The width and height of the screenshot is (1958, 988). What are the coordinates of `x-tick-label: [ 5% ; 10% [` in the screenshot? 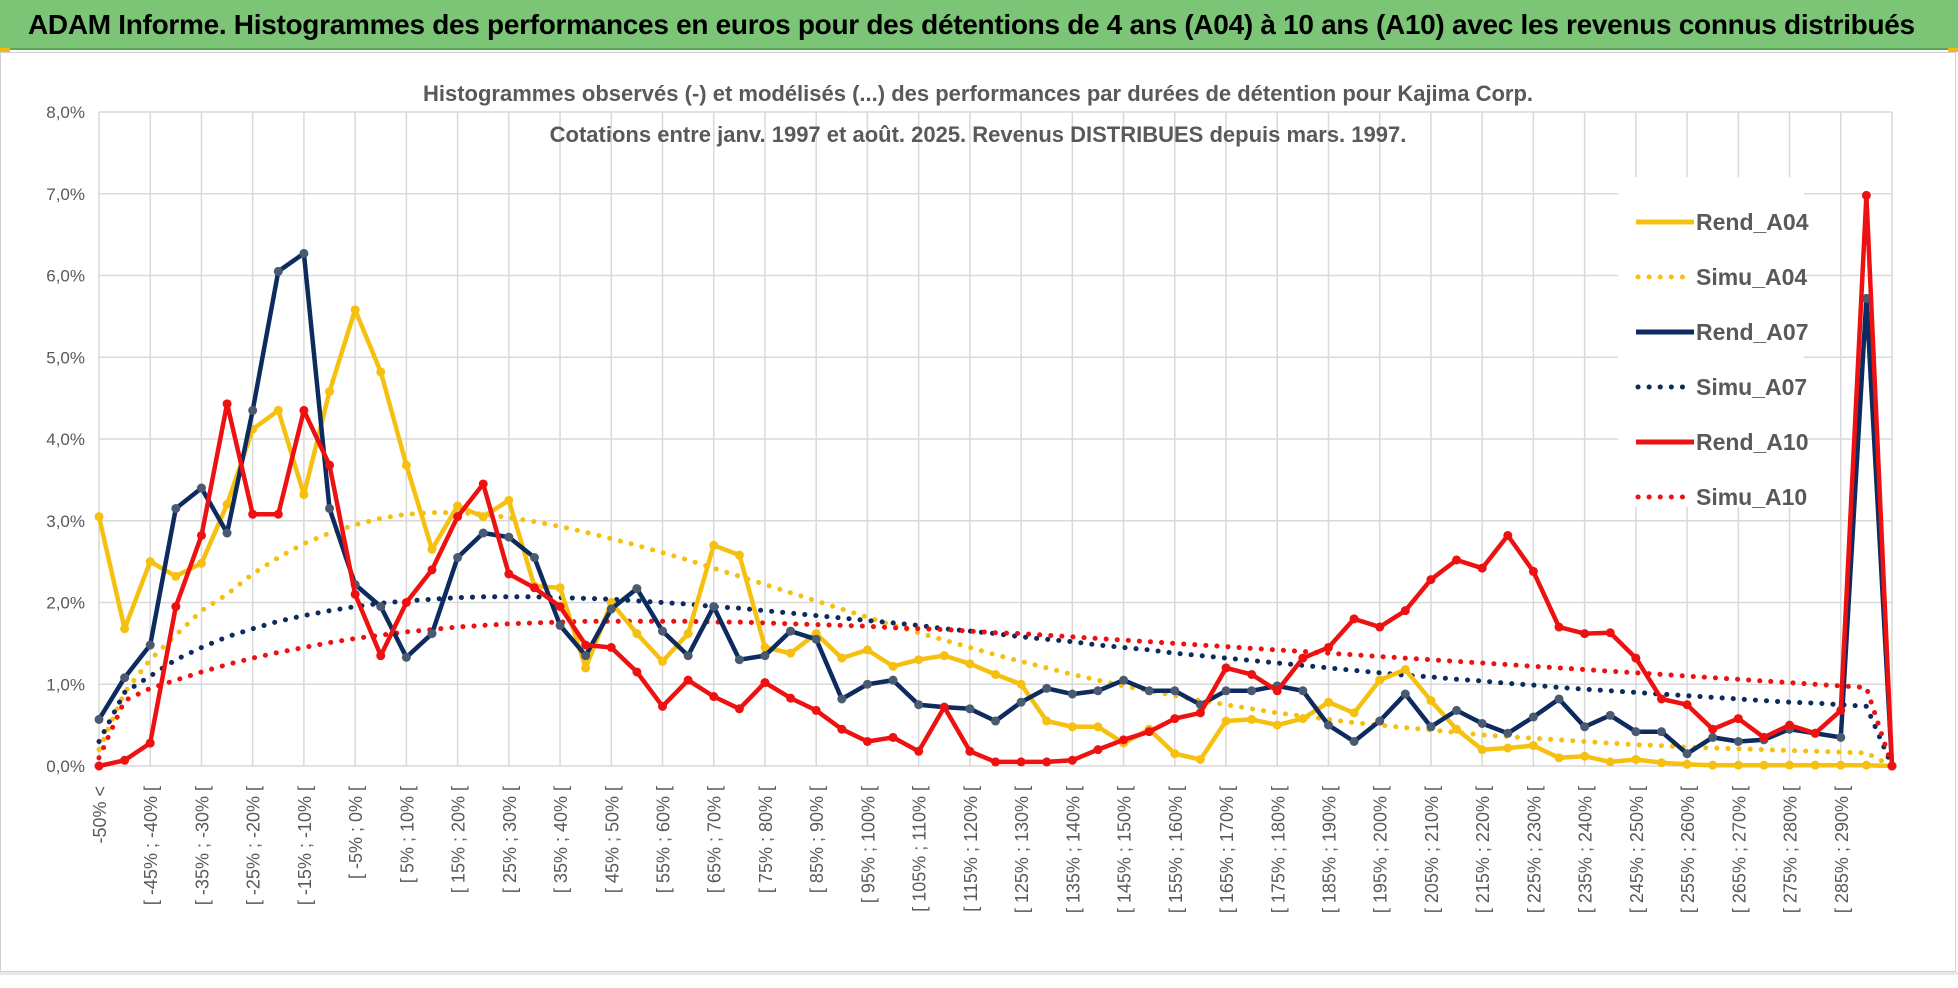 It's located at (407, 834).